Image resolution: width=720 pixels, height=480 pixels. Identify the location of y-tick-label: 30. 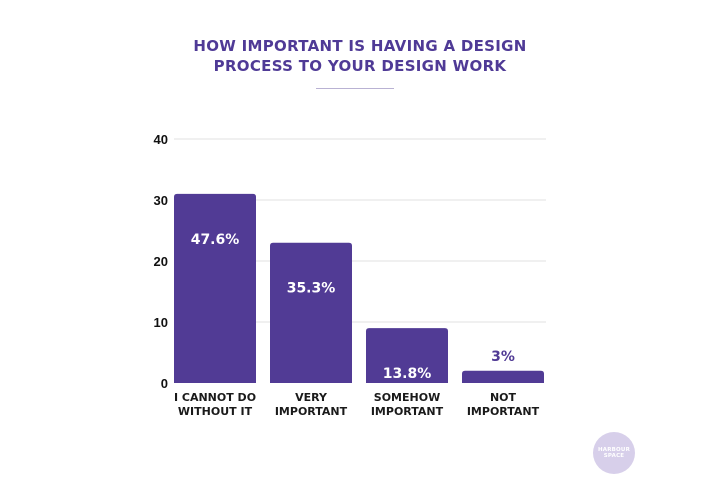
(161, 200).